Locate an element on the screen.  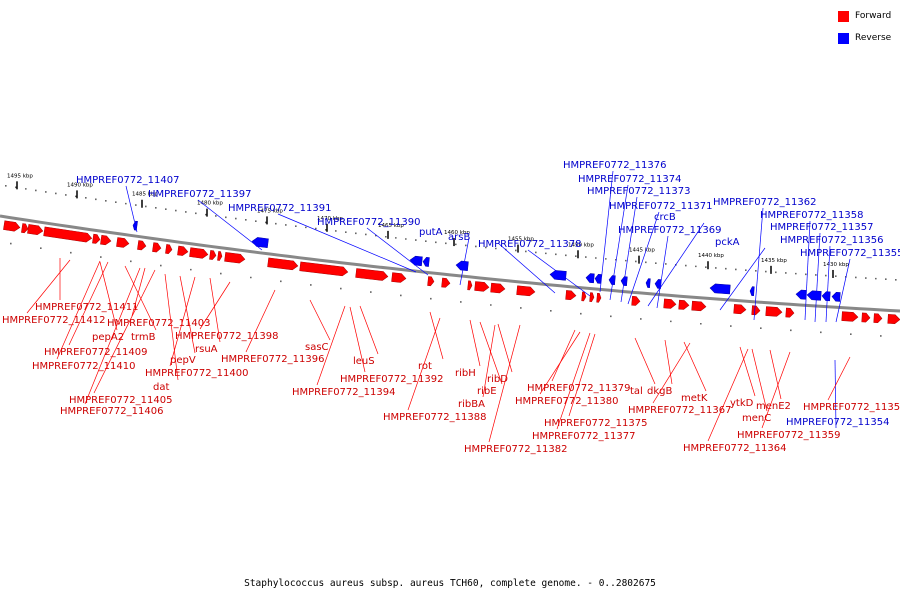
forward-gene-label: ribBA is located at coordinates (471, 404).